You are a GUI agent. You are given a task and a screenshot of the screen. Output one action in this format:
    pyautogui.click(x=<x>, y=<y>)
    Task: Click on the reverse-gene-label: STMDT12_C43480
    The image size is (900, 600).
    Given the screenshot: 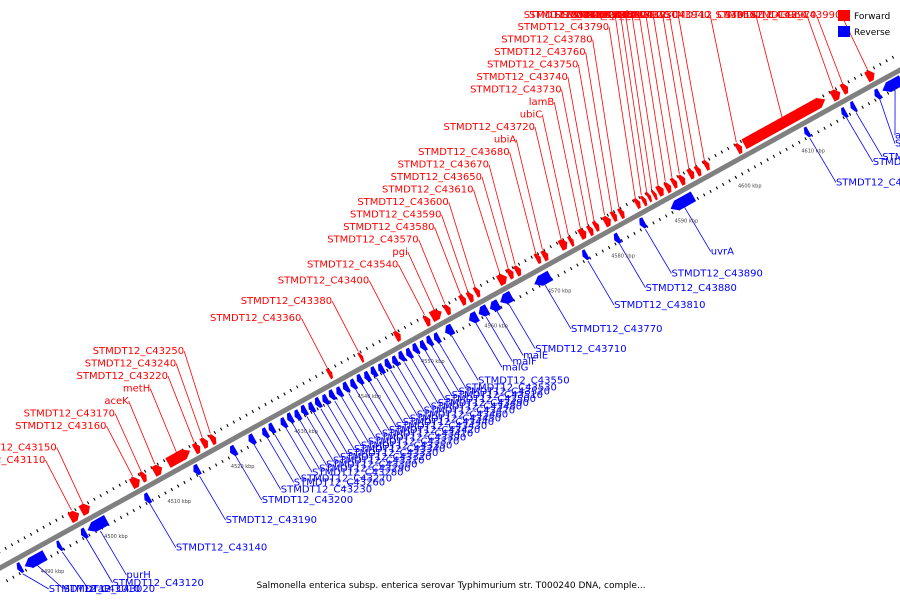 What is the action you would take?
    pyautogui.click(x=476, y=407)
    